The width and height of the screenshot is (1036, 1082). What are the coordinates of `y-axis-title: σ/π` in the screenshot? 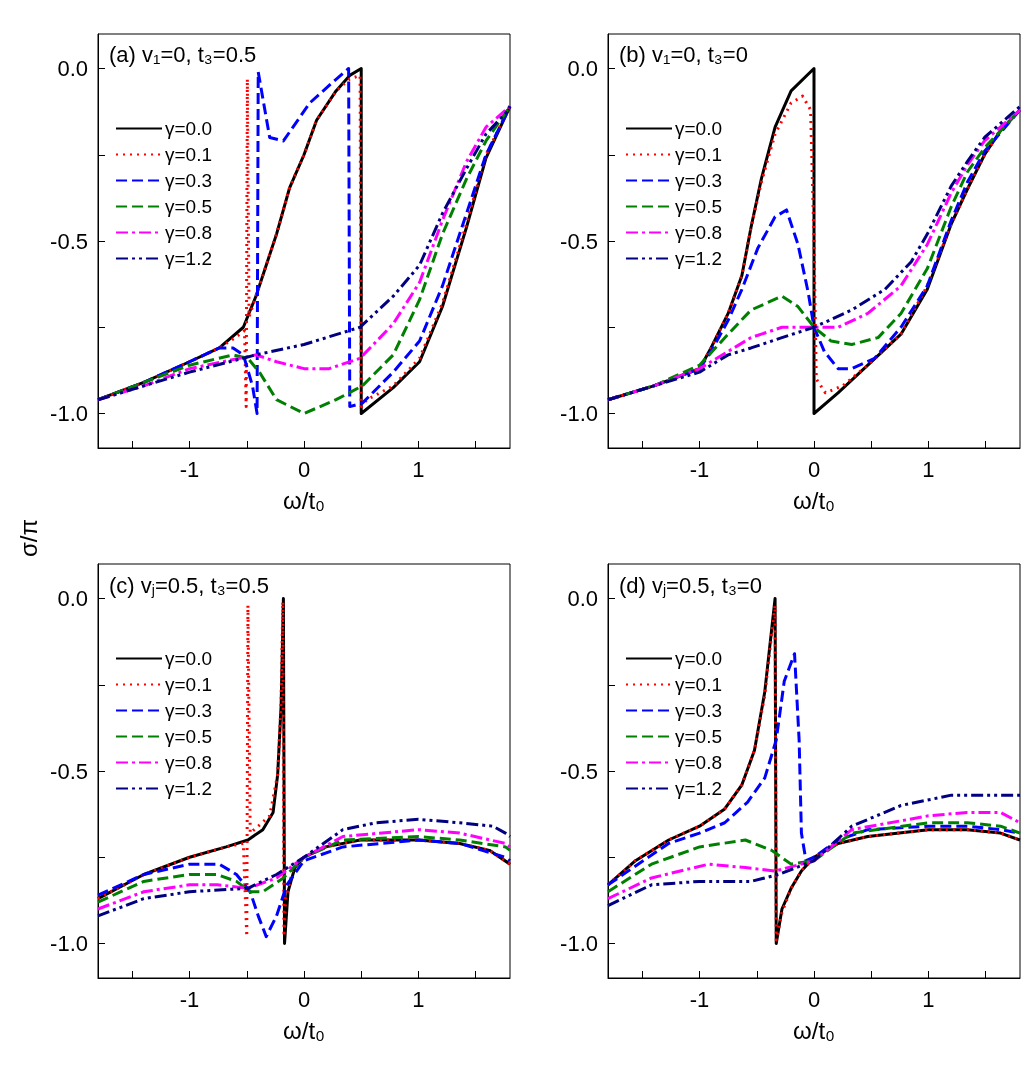 It's located at (28, 539).